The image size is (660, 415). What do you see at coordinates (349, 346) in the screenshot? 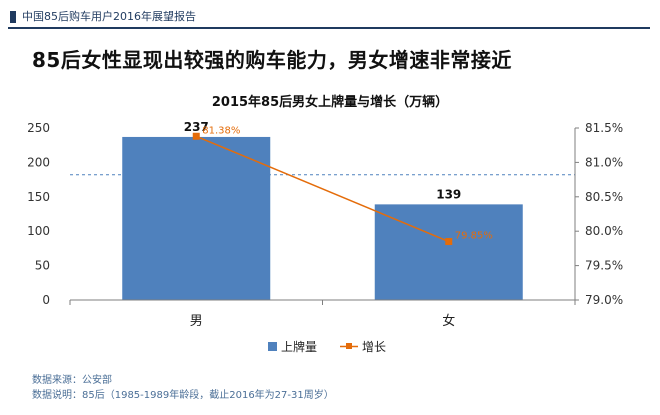
I see `legend-line-marker` at bounding box center [349, 346].